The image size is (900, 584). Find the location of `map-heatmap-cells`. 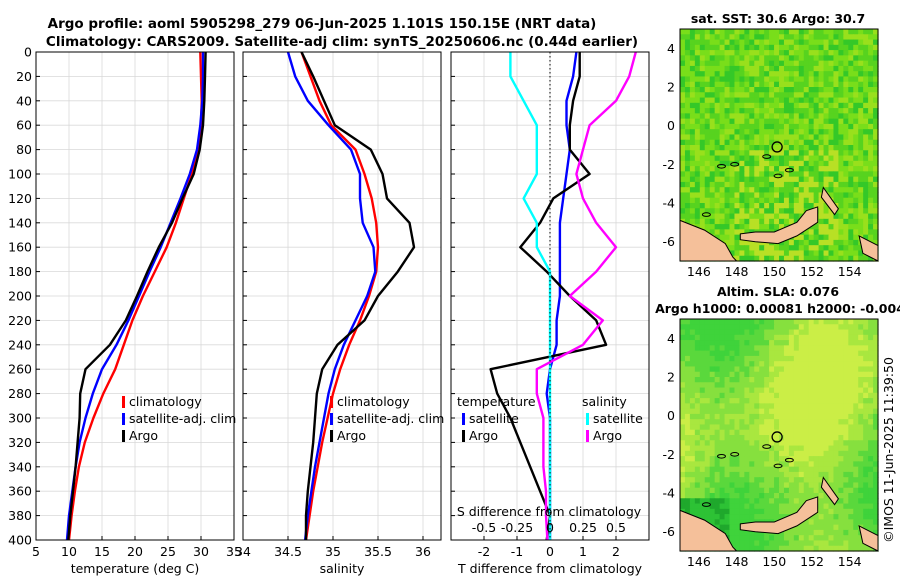

map-heatmap-cells is located at coordinates (779, 145).